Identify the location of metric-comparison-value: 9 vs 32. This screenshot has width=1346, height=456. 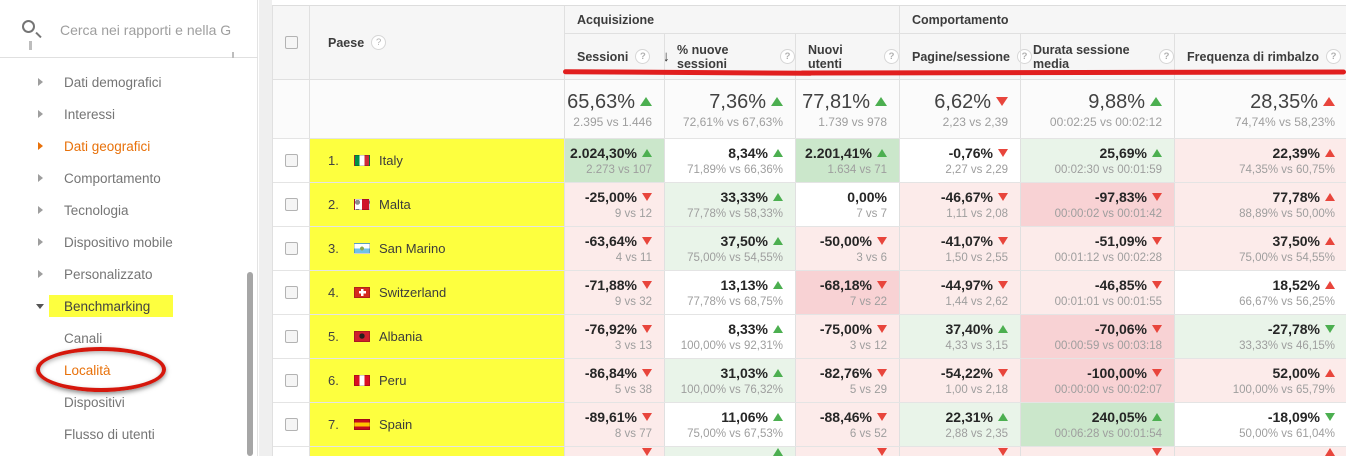
(633, 301).